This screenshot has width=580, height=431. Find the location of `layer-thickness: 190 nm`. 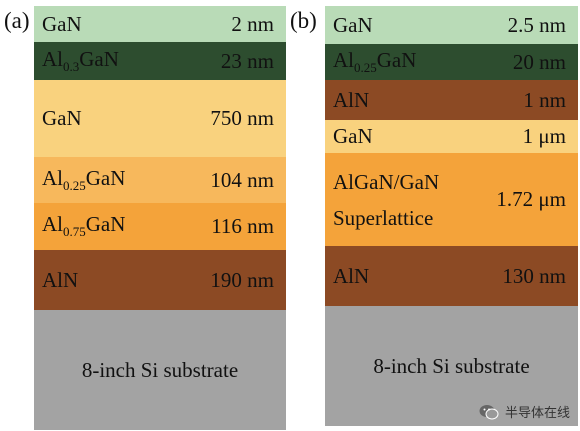

layer-thickness: 190 nm is located at coordinates (242, 279).